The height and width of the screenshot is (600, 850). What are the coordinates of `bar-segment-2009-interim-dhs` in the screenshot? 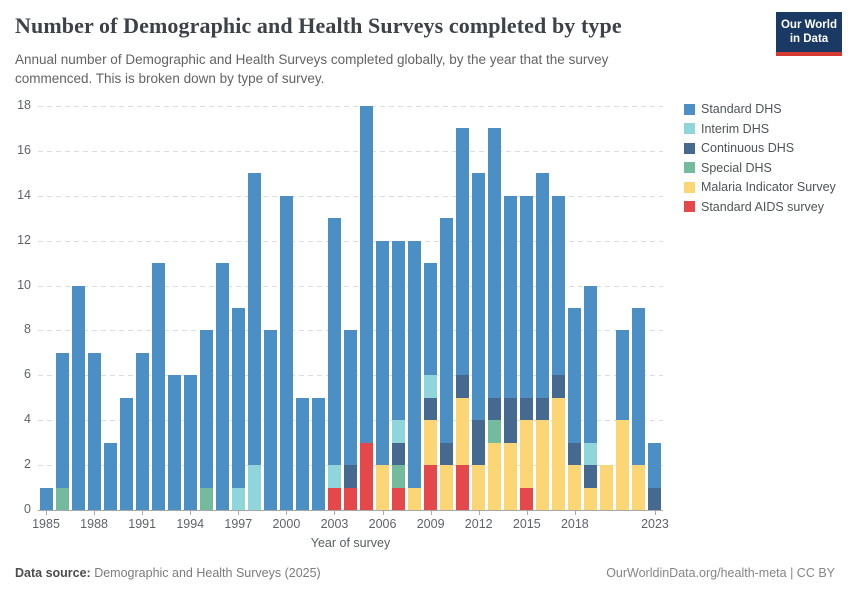 It's located at (431, 386).